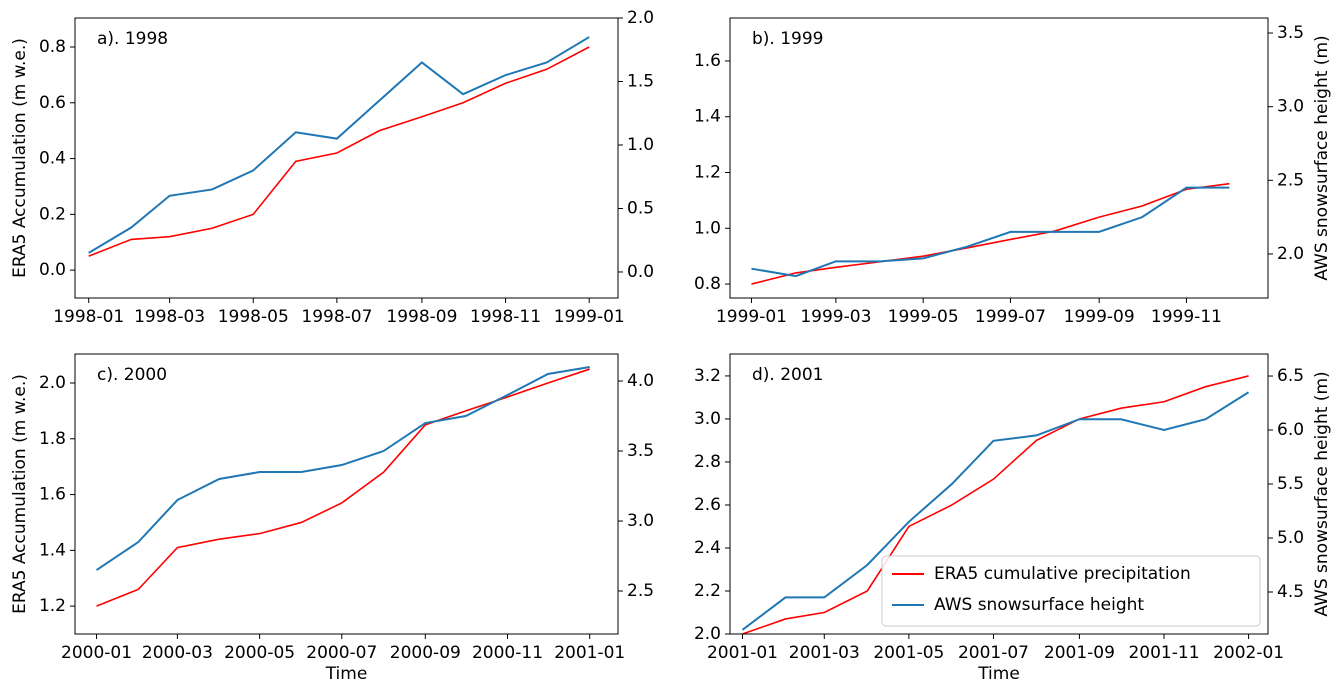  What do you see at coordinates (1062, 574) in the screenshot?
I see `legend-label: ERA5 cumulative precipitation` at bounding box center [1062, 574].